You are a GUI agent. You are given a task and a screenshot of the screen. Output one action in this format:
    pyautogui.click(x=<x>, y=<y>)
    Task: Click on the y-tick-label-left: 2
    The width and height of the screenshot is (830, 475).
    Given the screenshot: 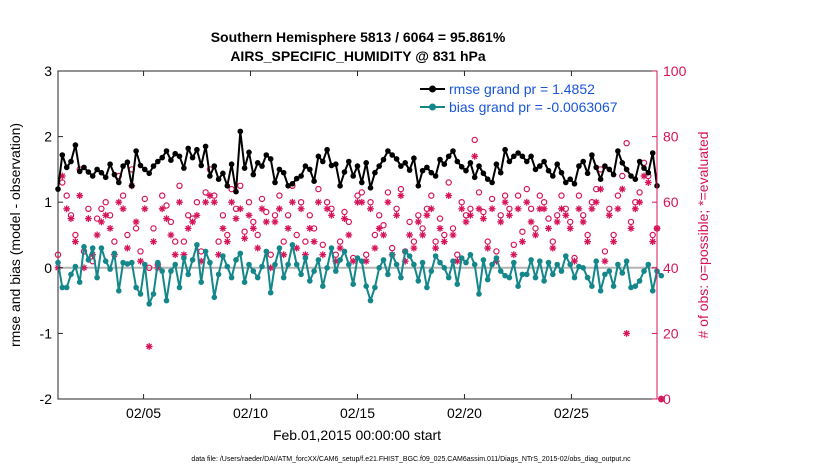 What is the action you would take?
    pyautogui.click(x=48, y=137)
    